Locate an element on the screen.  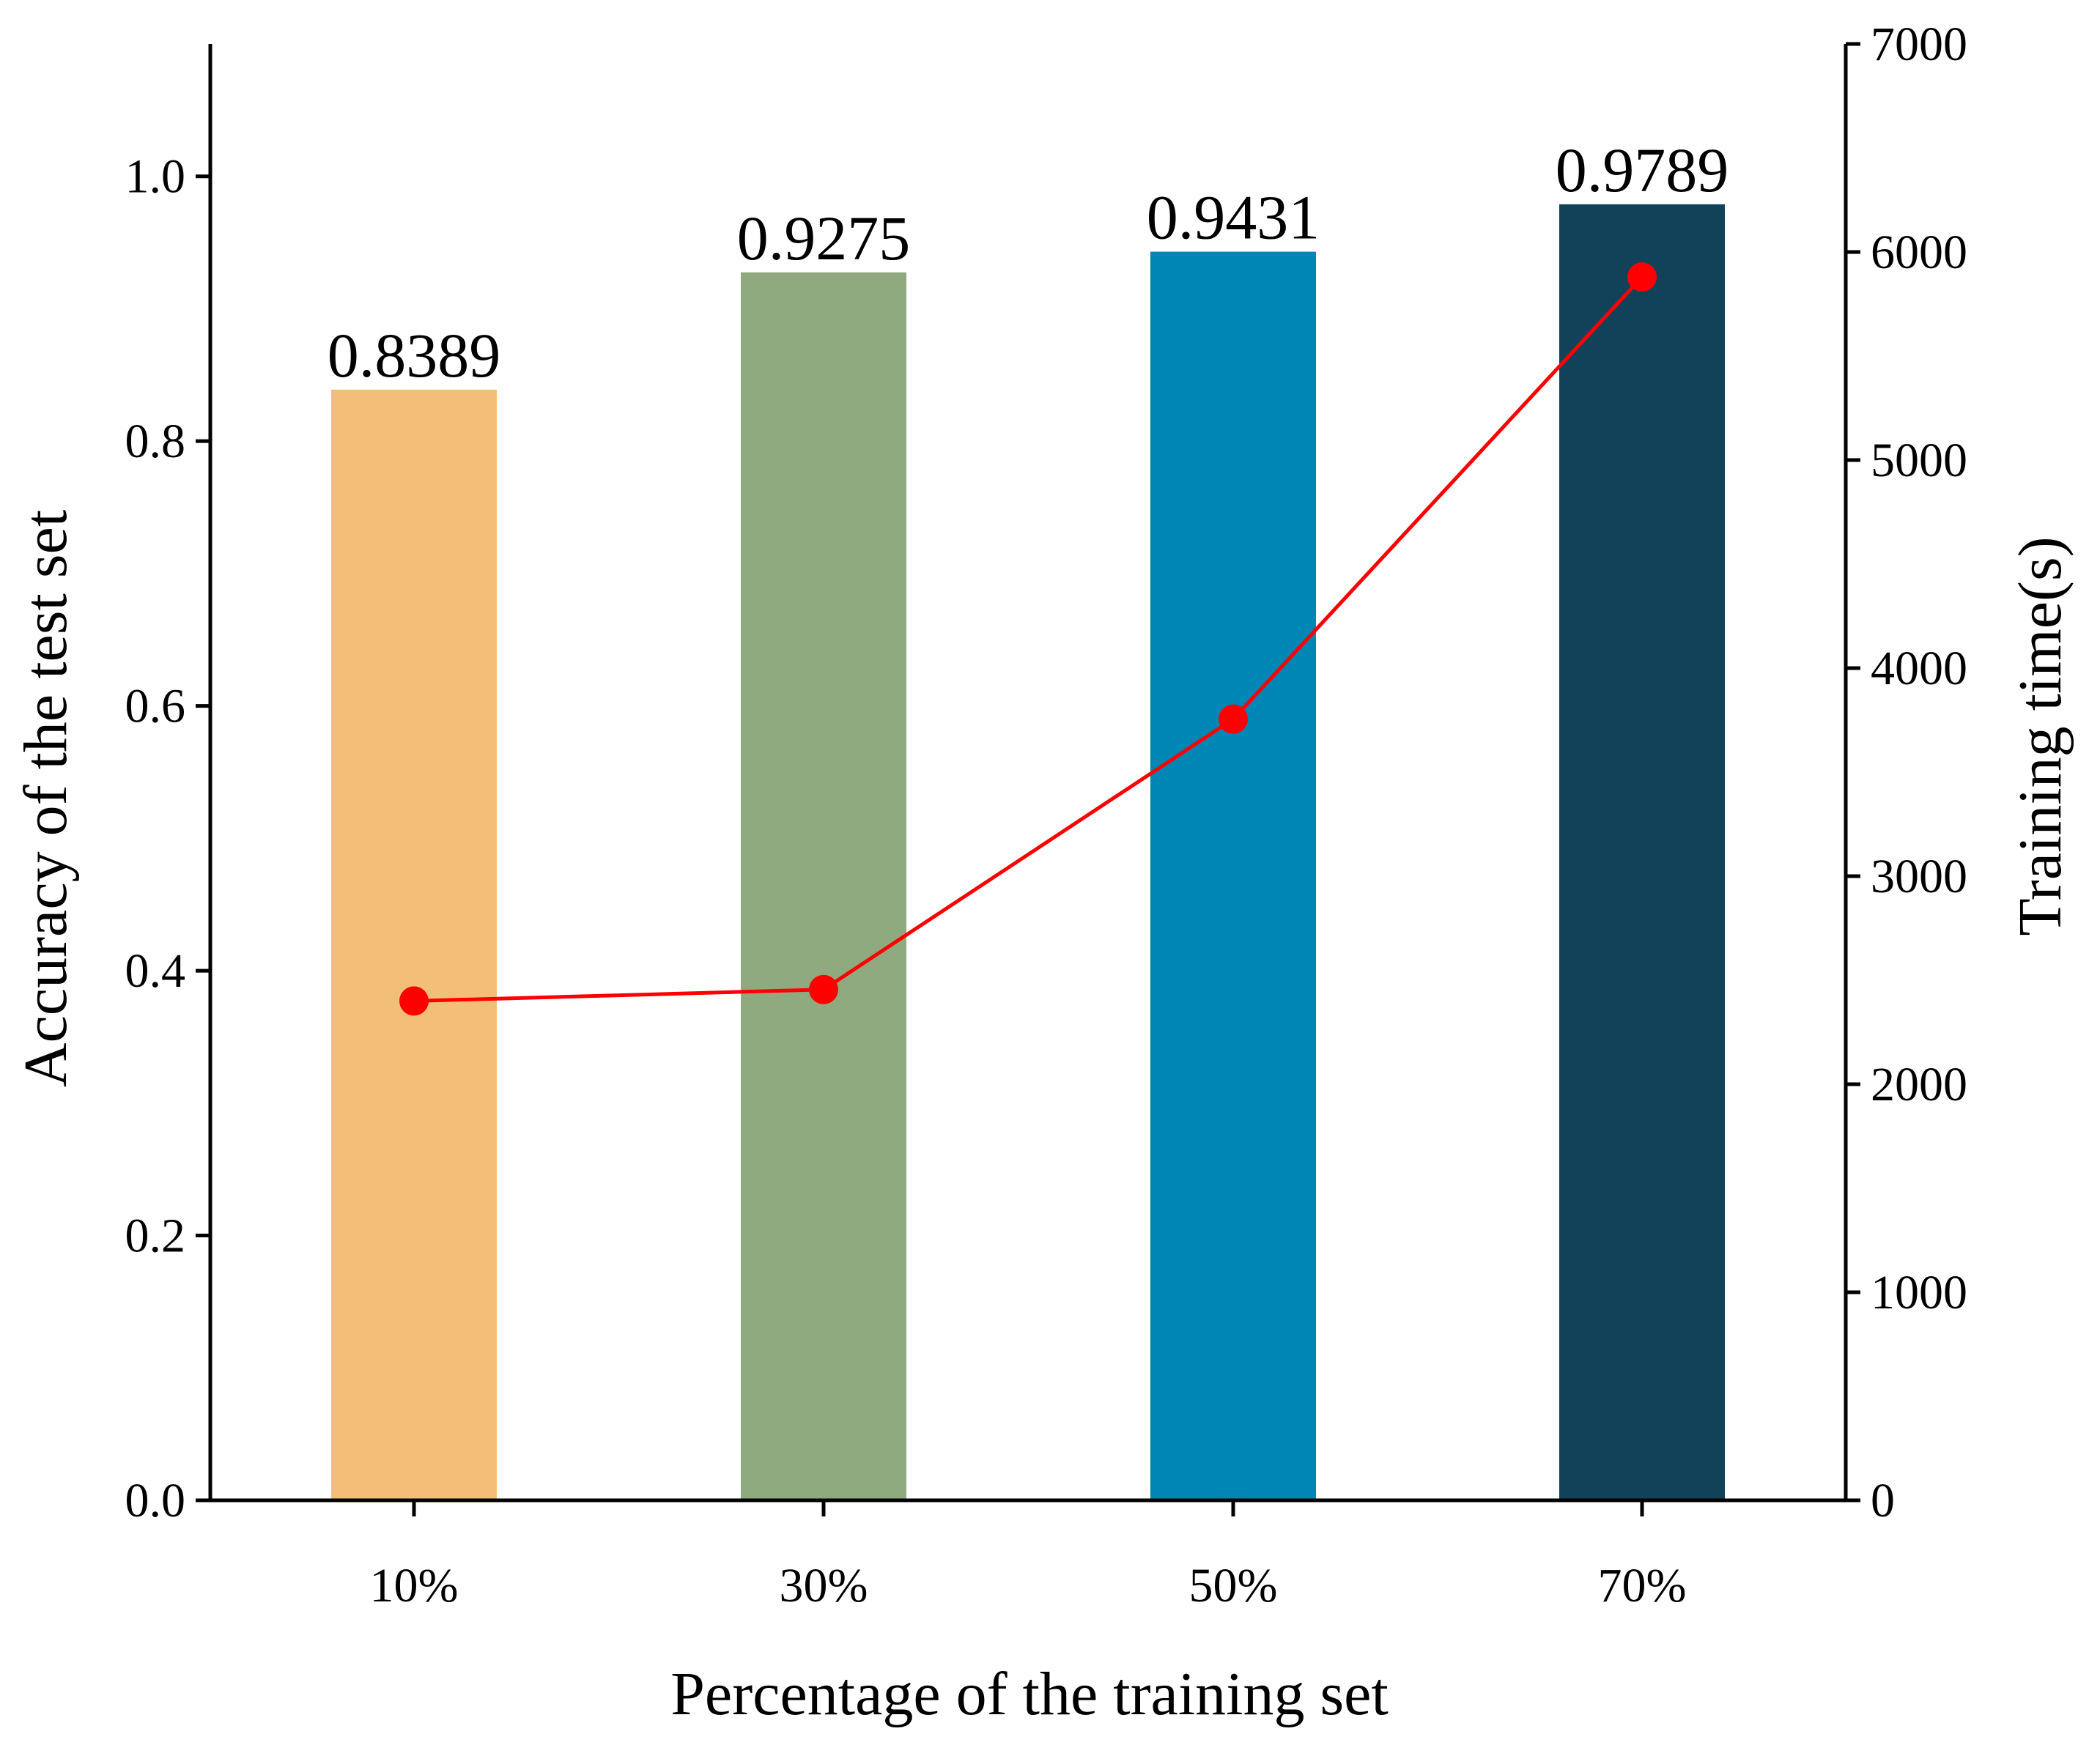
right-y-tick-label: 6000 is located at coordinates (1919, 252).